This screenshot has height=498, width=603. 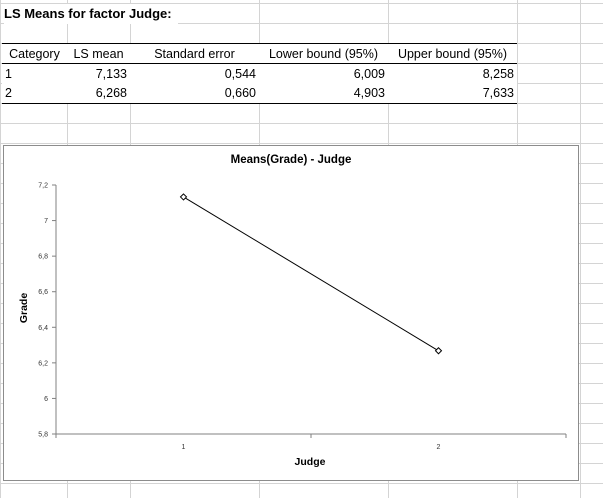 I want to click on y-tick-label: 7, so click(x=46, y=221).